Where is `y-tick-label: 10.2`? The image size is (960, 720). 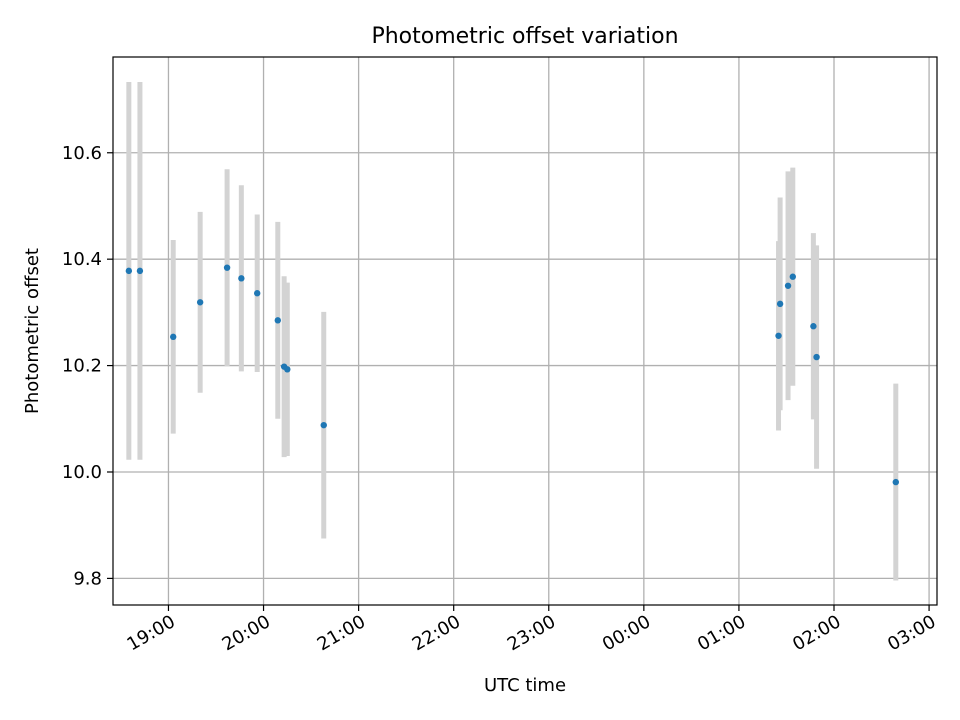
y-tick-label: 10.2 is located at coordinates (82, 366).